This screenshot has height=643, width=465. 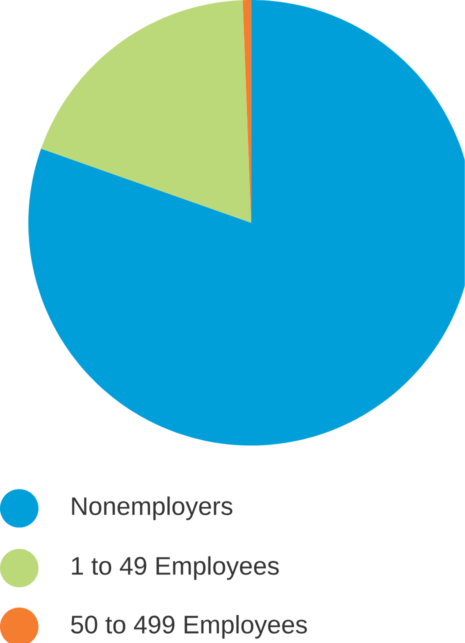 I want to click on legend-label: 50 to 499 Employees, so click(x=189, y=627).